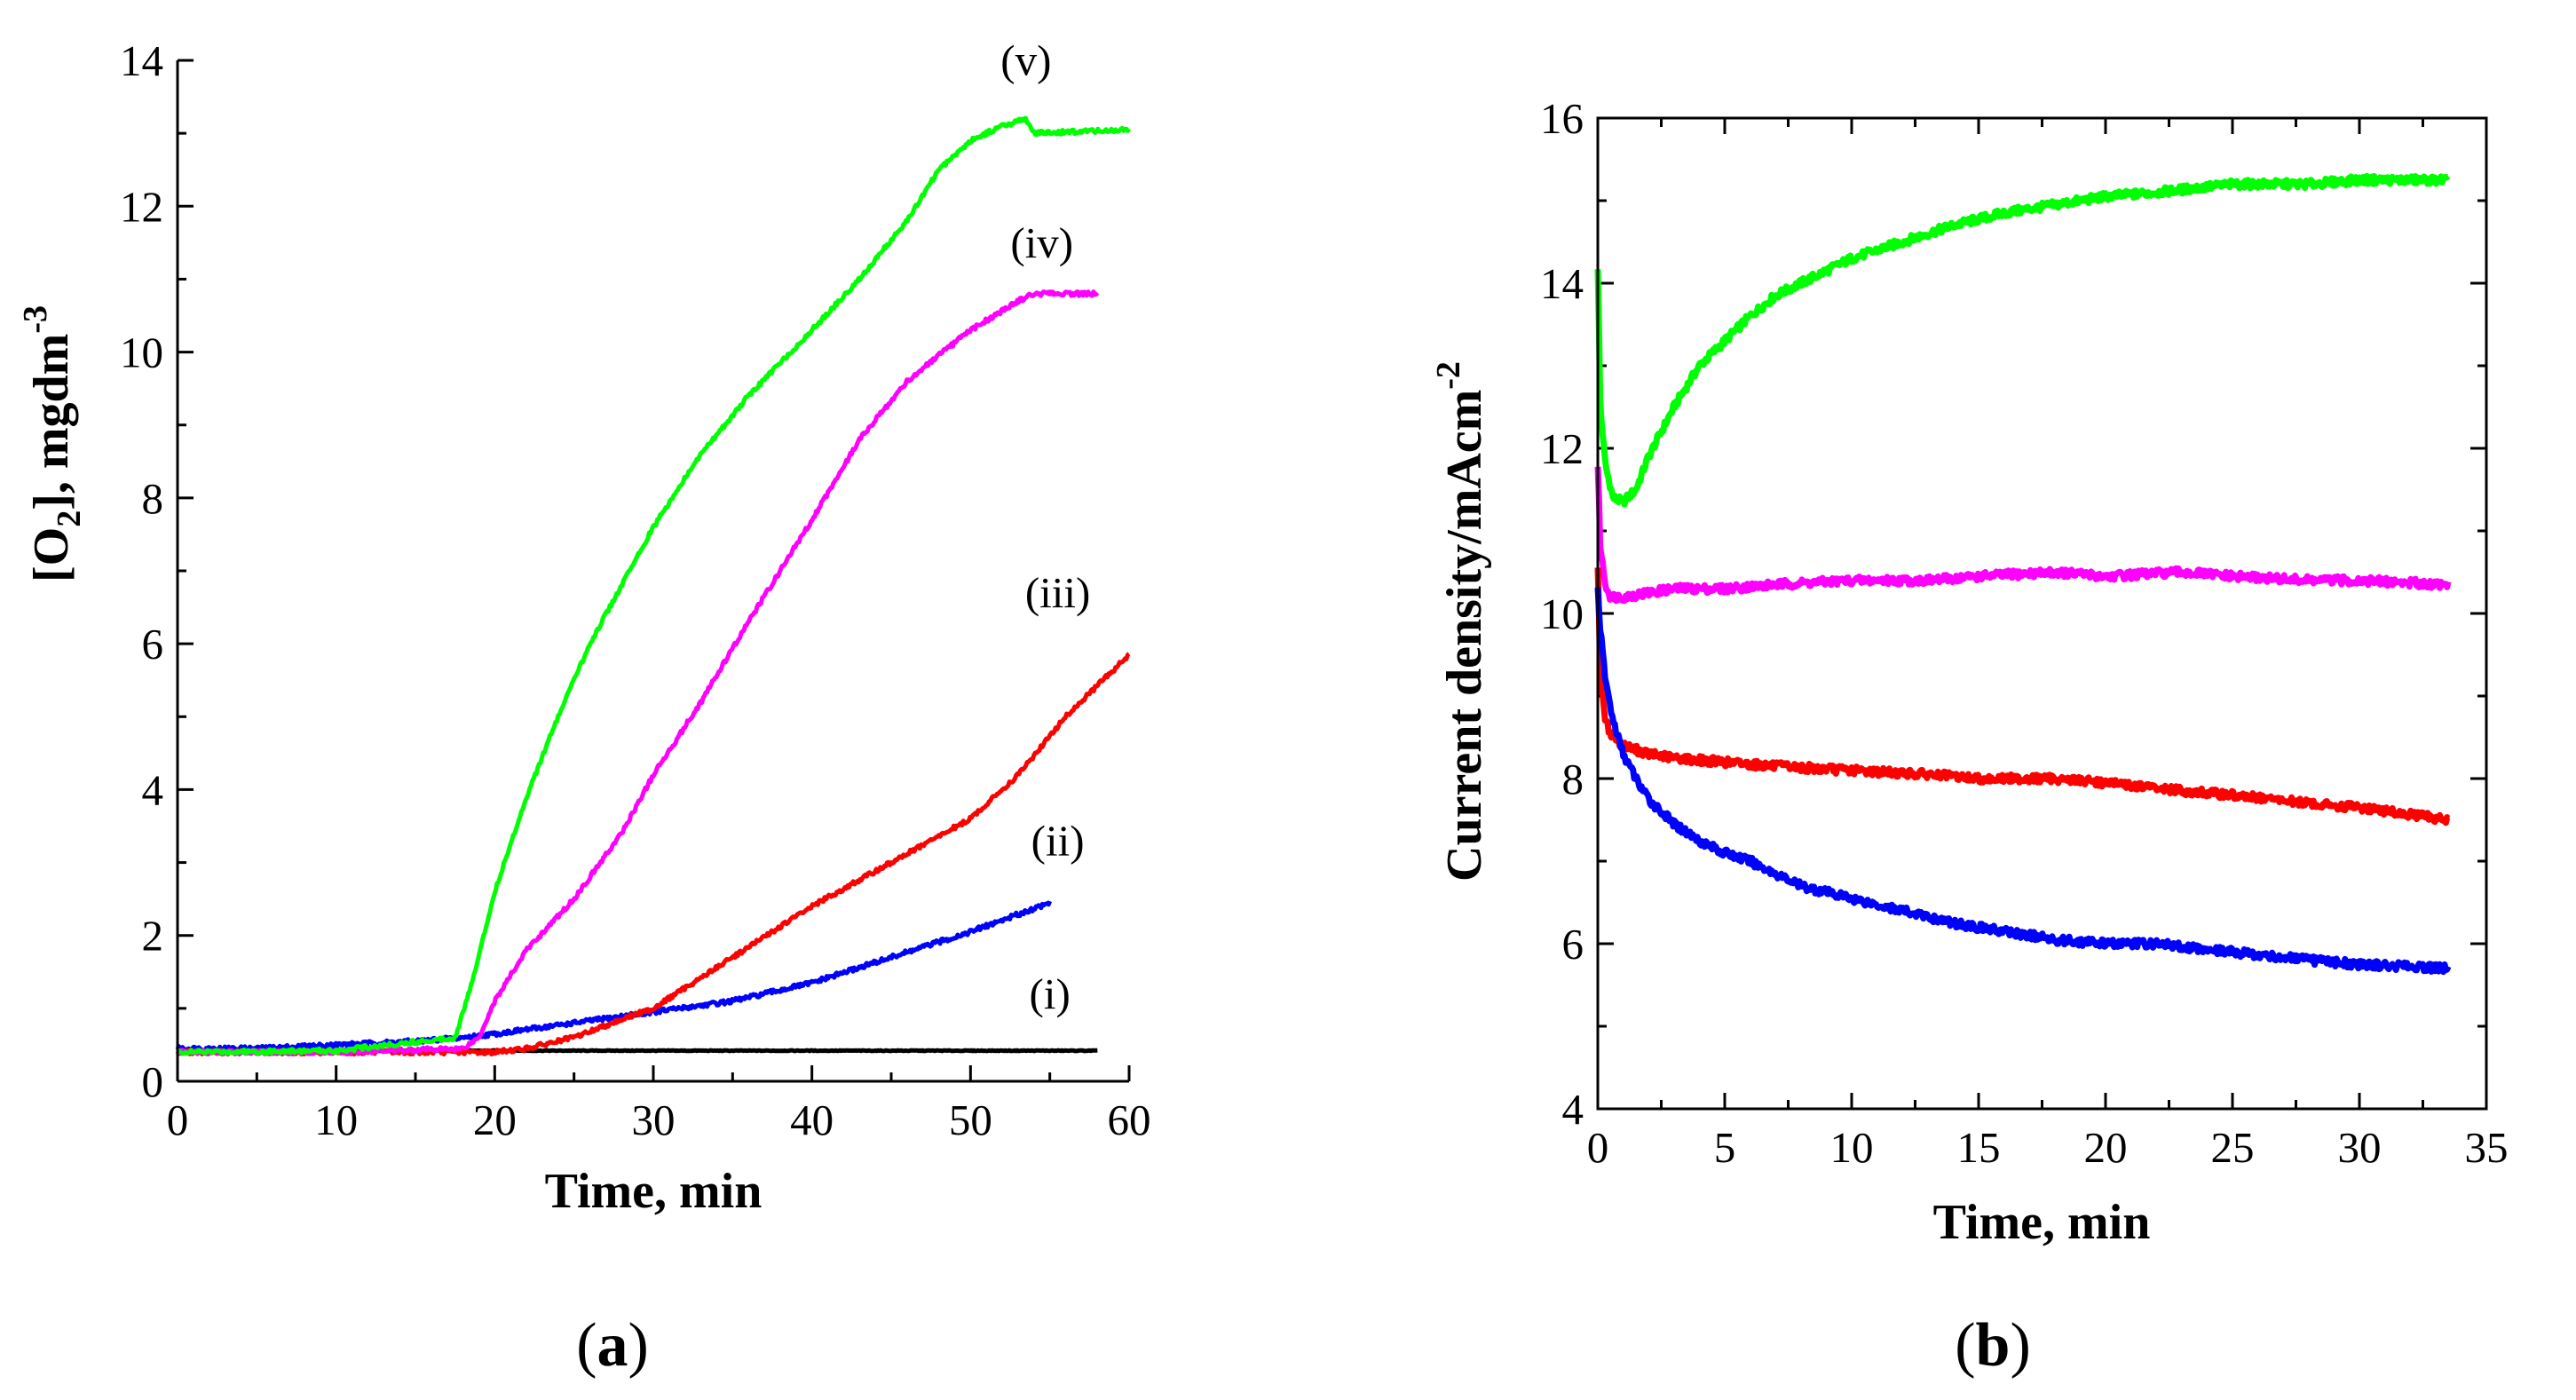  Describe the element at coordinates (654, 1191) in the screenshot. I see `panel-a-x-axis-title: Time, min` at that location.